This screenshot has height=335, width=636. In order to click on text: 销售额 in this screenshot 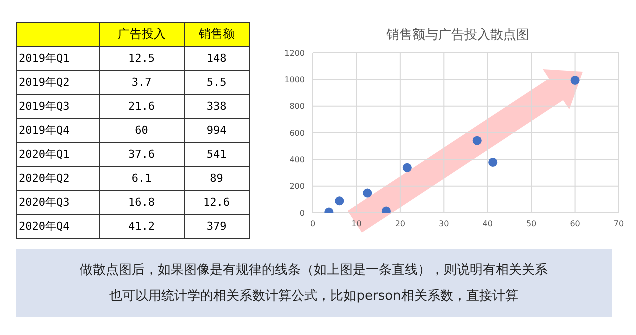, I will do `click(217, 34)`.